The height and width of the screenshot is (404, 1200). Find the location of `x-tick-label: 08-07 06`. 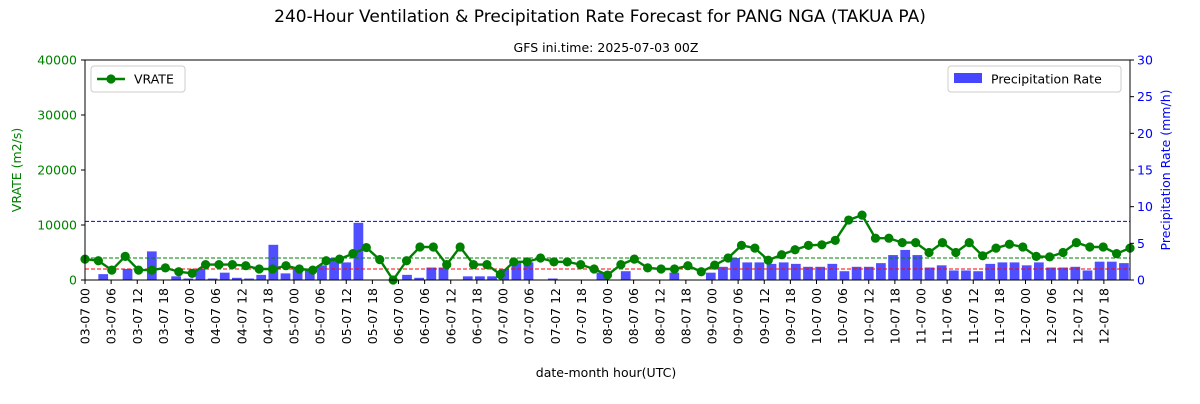

x-tick-label: 08-07 06 is located at coordinates (633, 316).